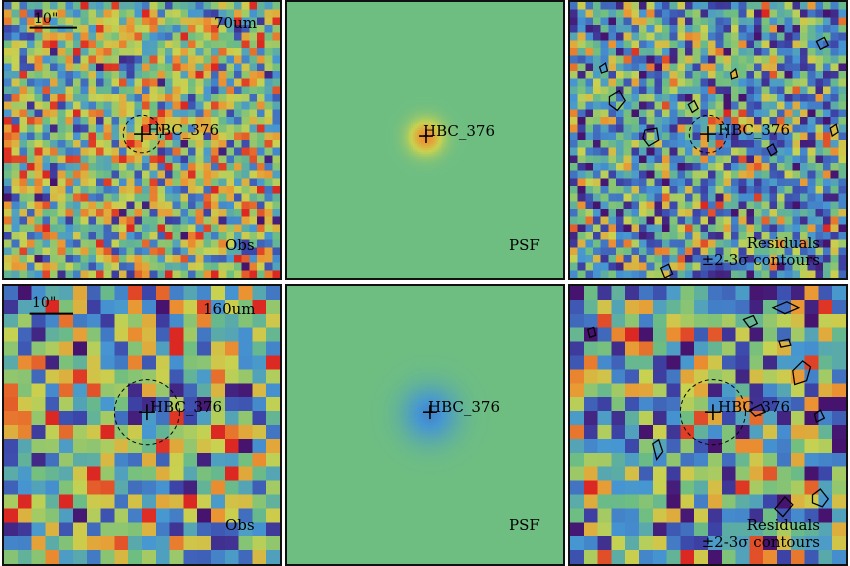  What do you see at coordinates (229, 309) in the screenshot?
I see `band-label: 160um` at bounding box center [229, 309].